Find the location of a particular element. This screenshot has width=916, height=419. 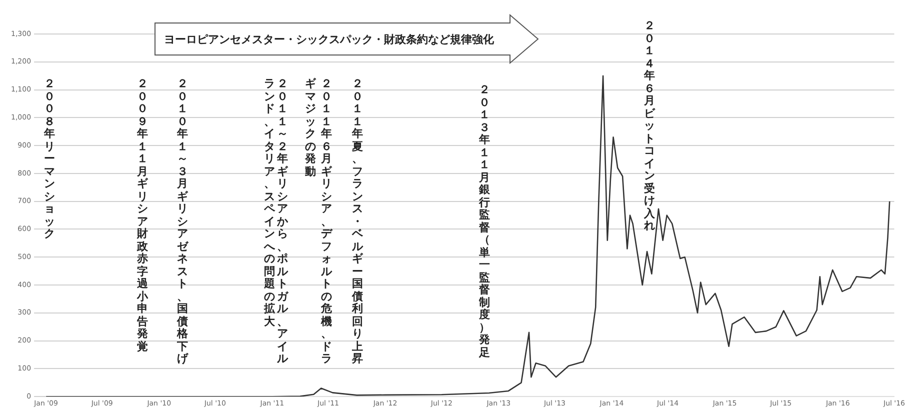

text: ２００８年リーマンショック is located at coordinates (49, 158).